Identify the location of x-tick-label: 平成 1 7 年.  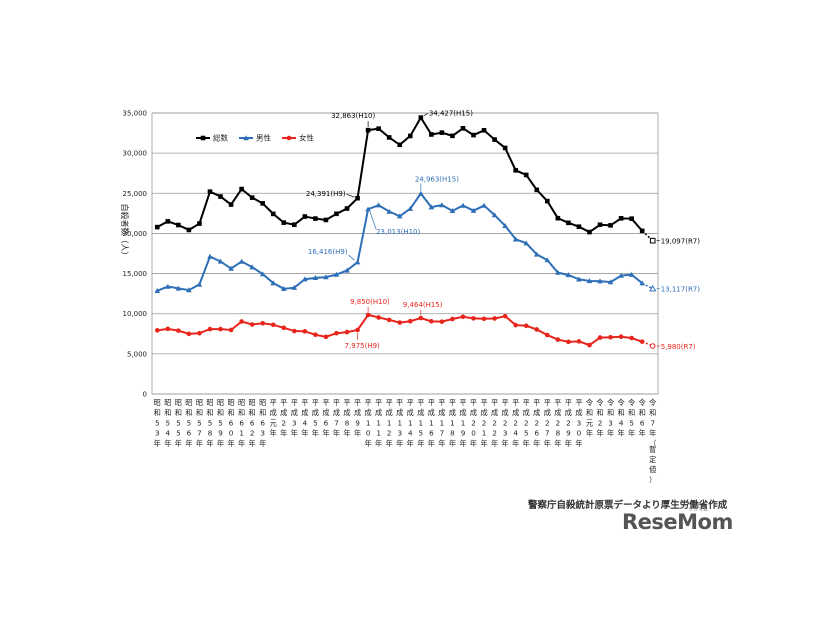
(441, 423).